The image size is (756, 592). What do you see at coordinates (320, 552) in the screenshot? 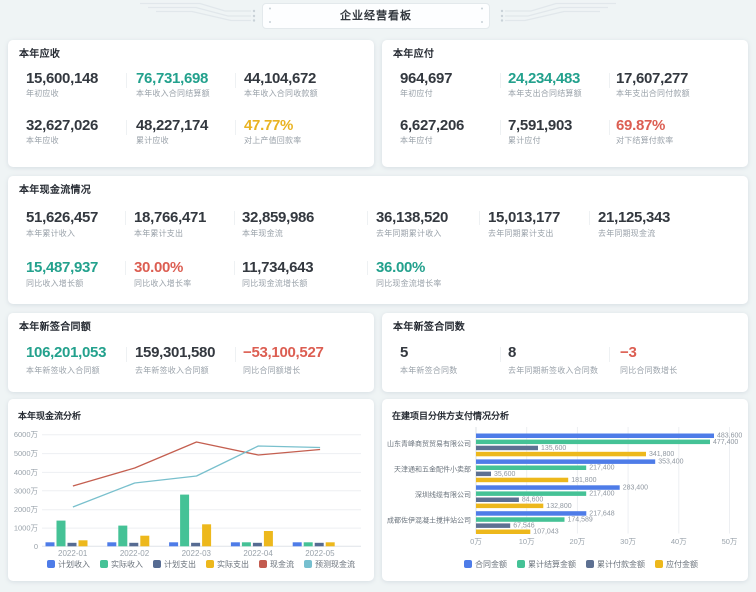
I see `svg-text: 2022-05` at bounding box center [320, 552].